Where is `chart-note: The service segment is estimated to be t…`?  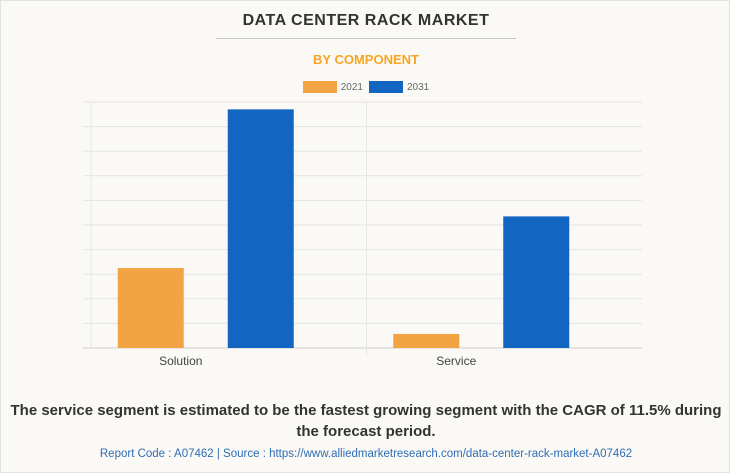
chart-note: The service segment is estimated to be t… is located at coordinates (366, 421).